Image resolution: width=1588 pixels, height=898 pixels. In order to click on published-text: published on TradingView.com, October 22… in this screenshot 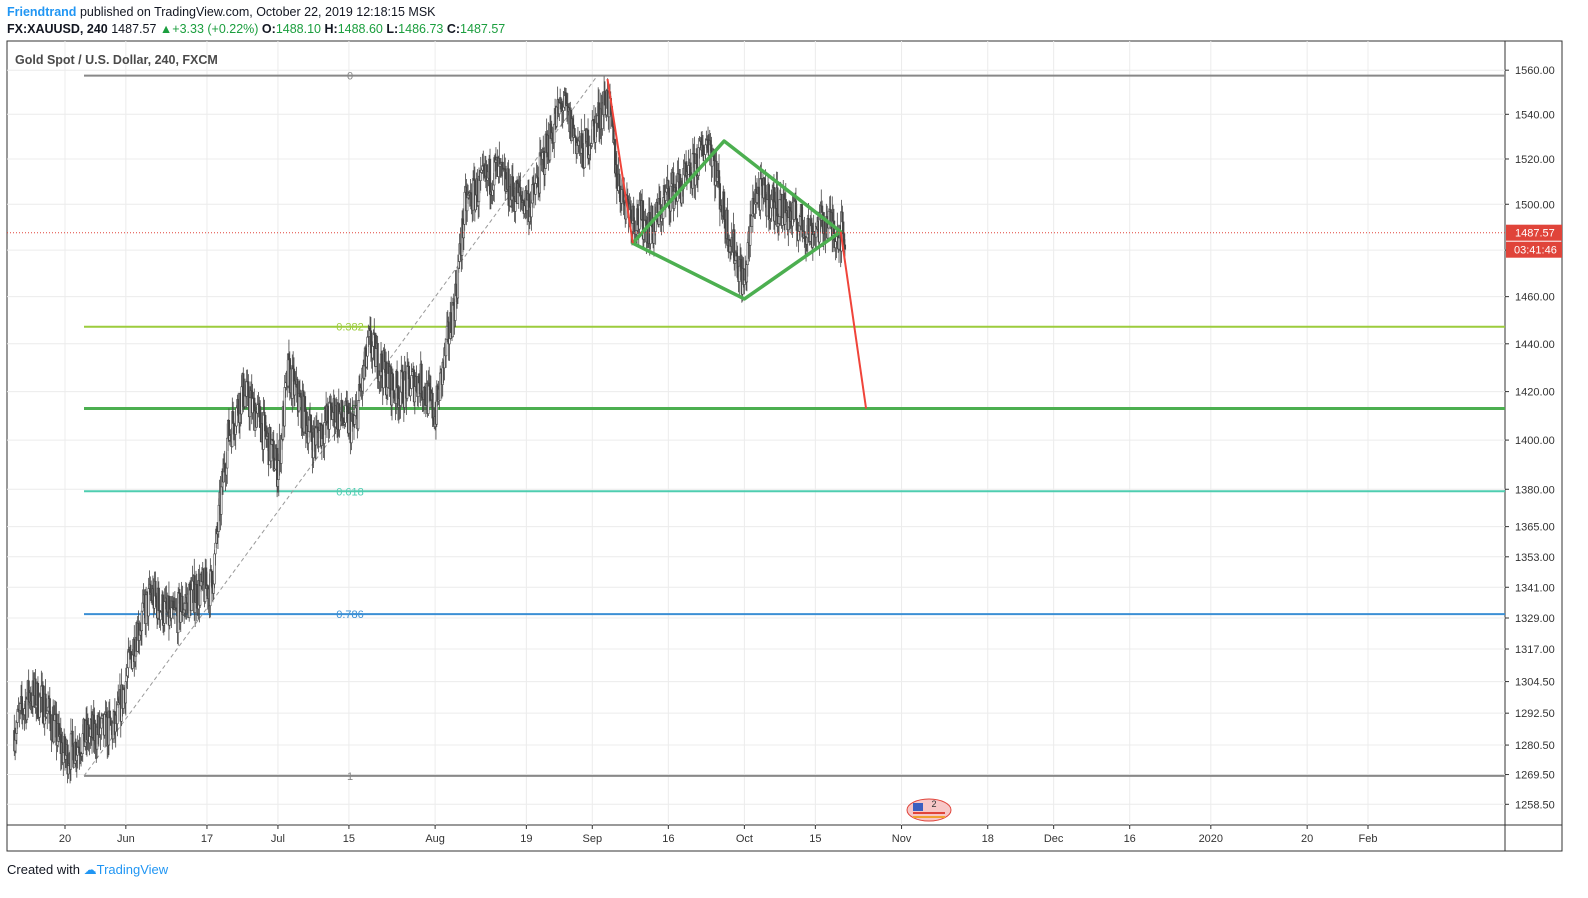, I will do `click(257, 12)`.